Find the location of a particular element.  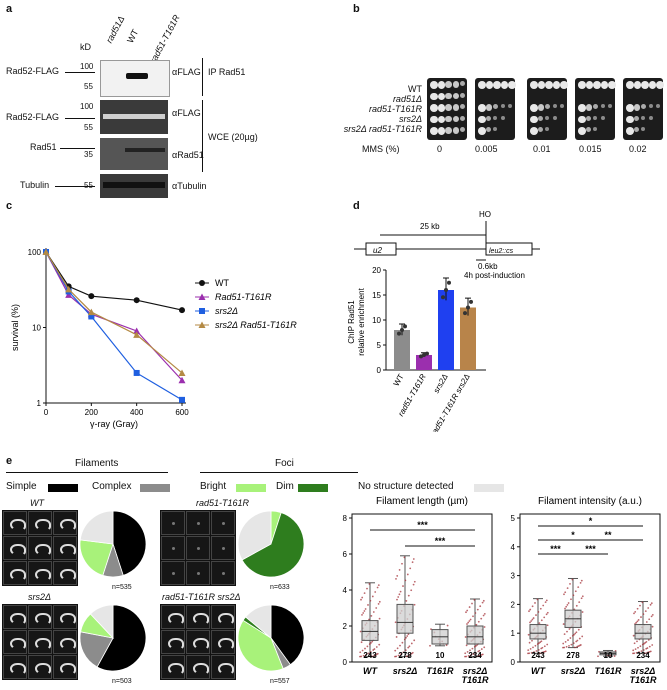

mms-0: 0 is located at coordinates (440, 149).